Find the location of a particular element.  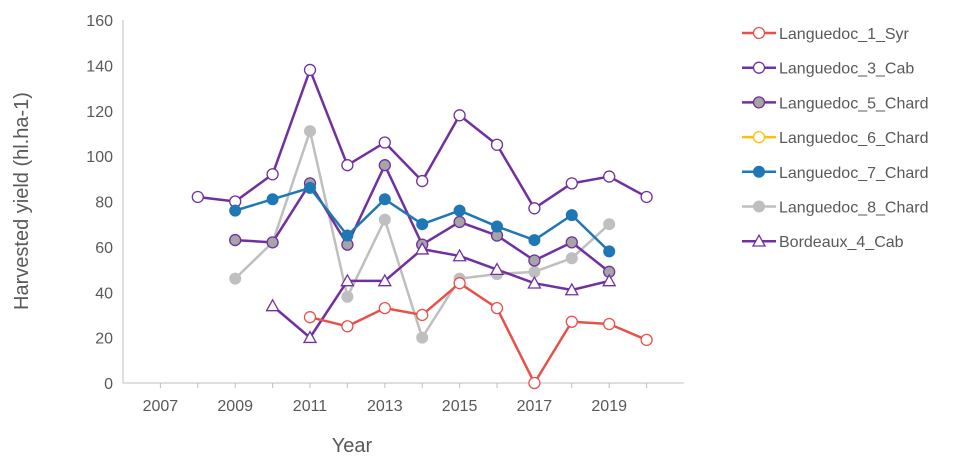

y-tick-label: 120 is located at coordinates (99, 112).